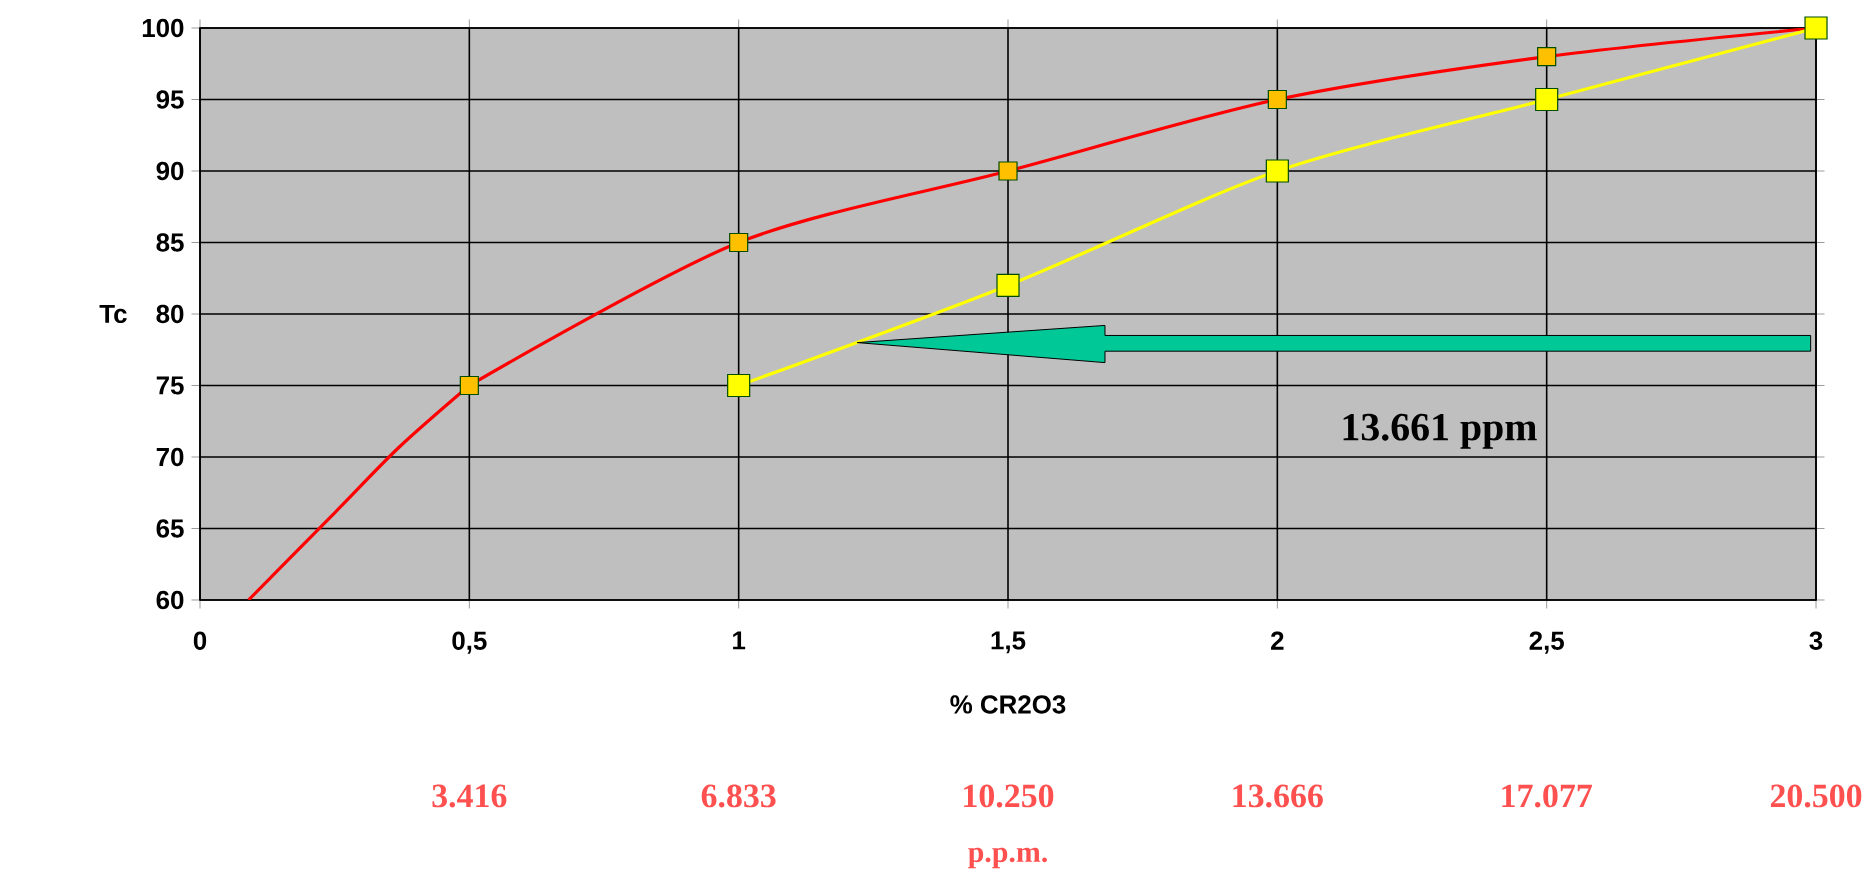  What do you see at coordinates (739, 640) in the screenshot?
I see `x-tick-label: 1` at bounding box center [739, 640].